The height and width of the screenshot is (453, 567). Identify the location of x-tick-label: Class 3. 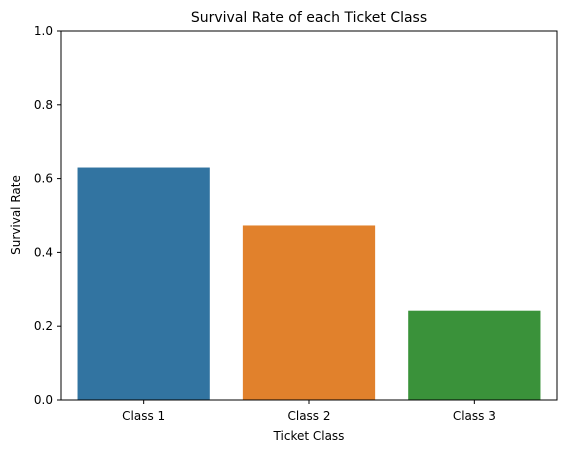
(474, 416).